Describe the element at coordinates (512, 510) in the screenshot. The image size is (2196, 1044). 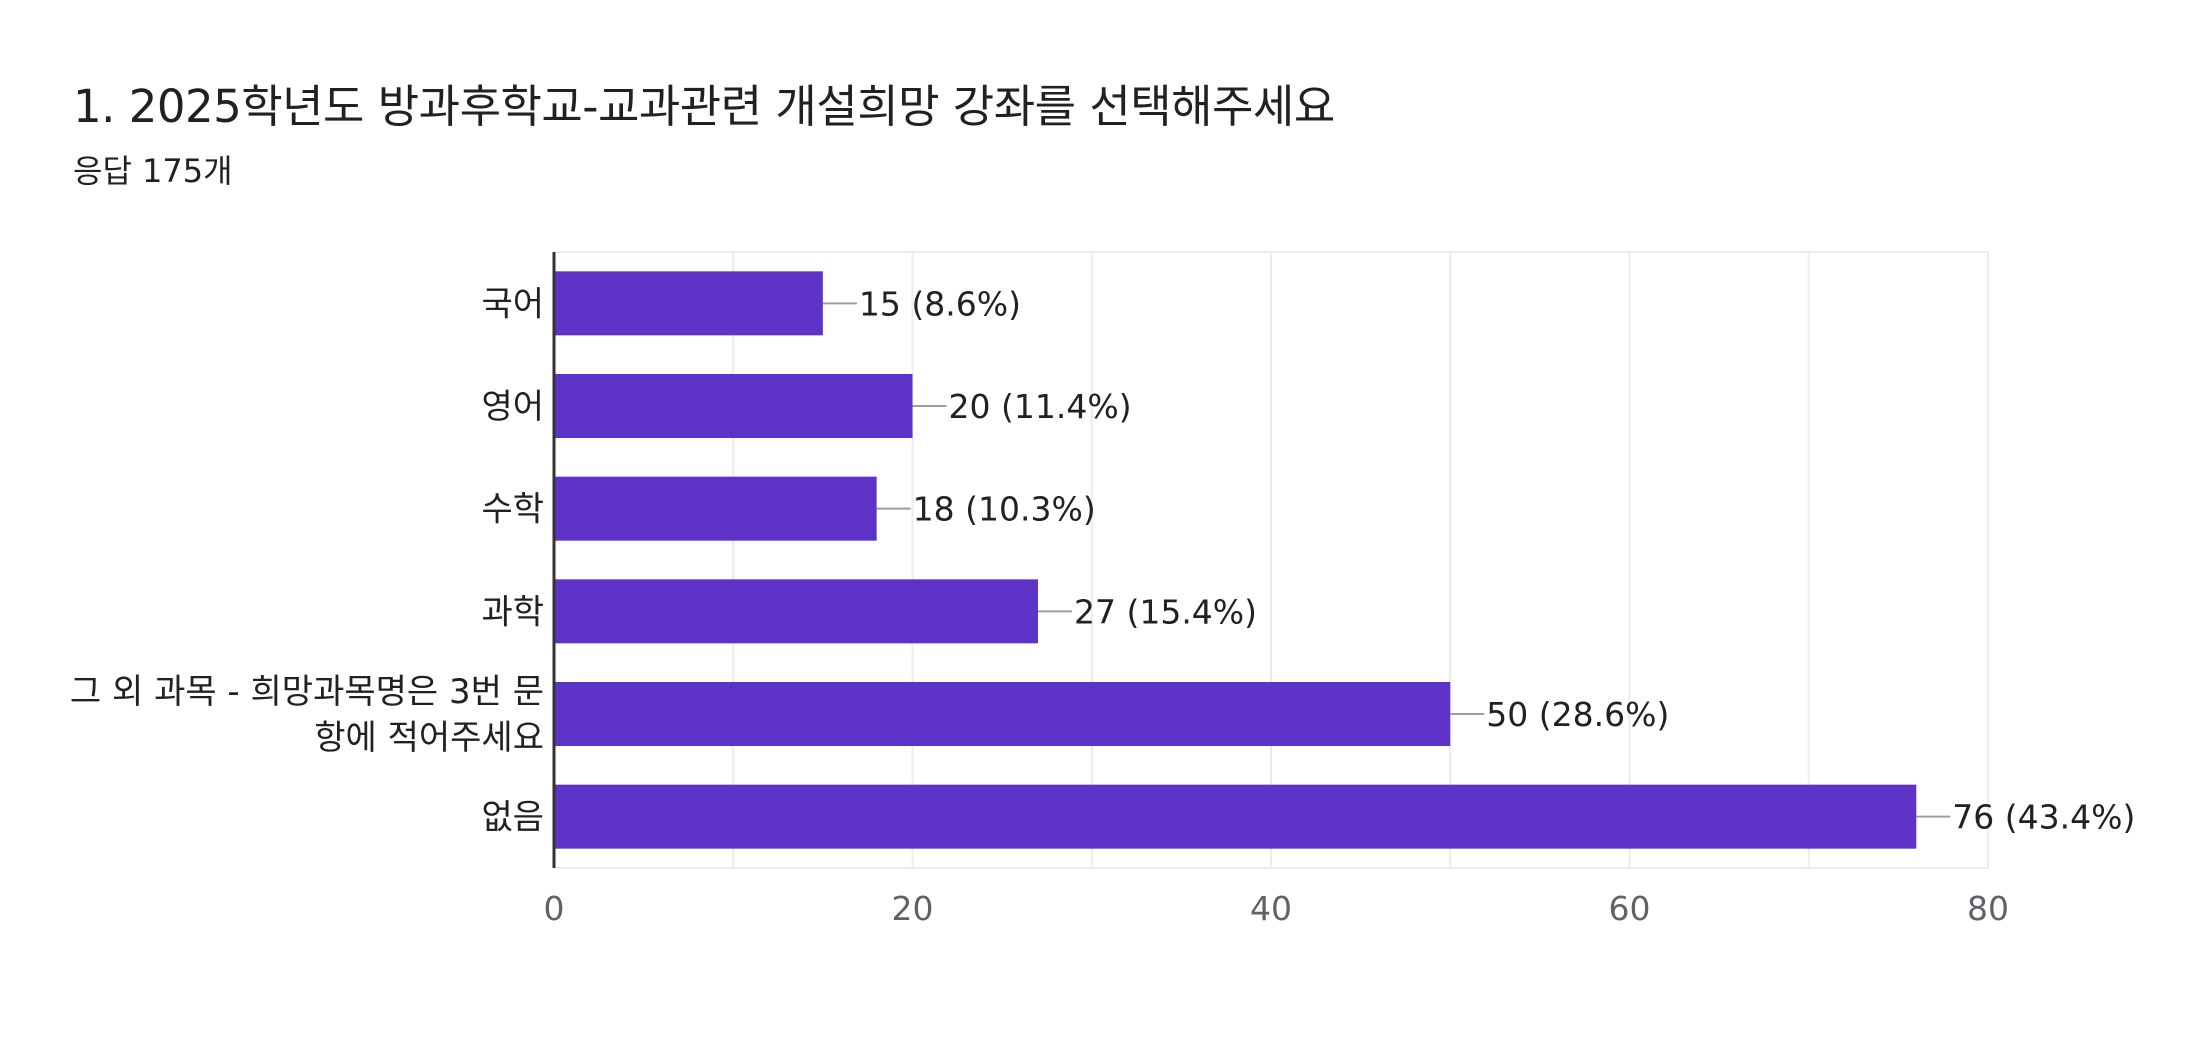
I see `category-label: 수학` at that location.